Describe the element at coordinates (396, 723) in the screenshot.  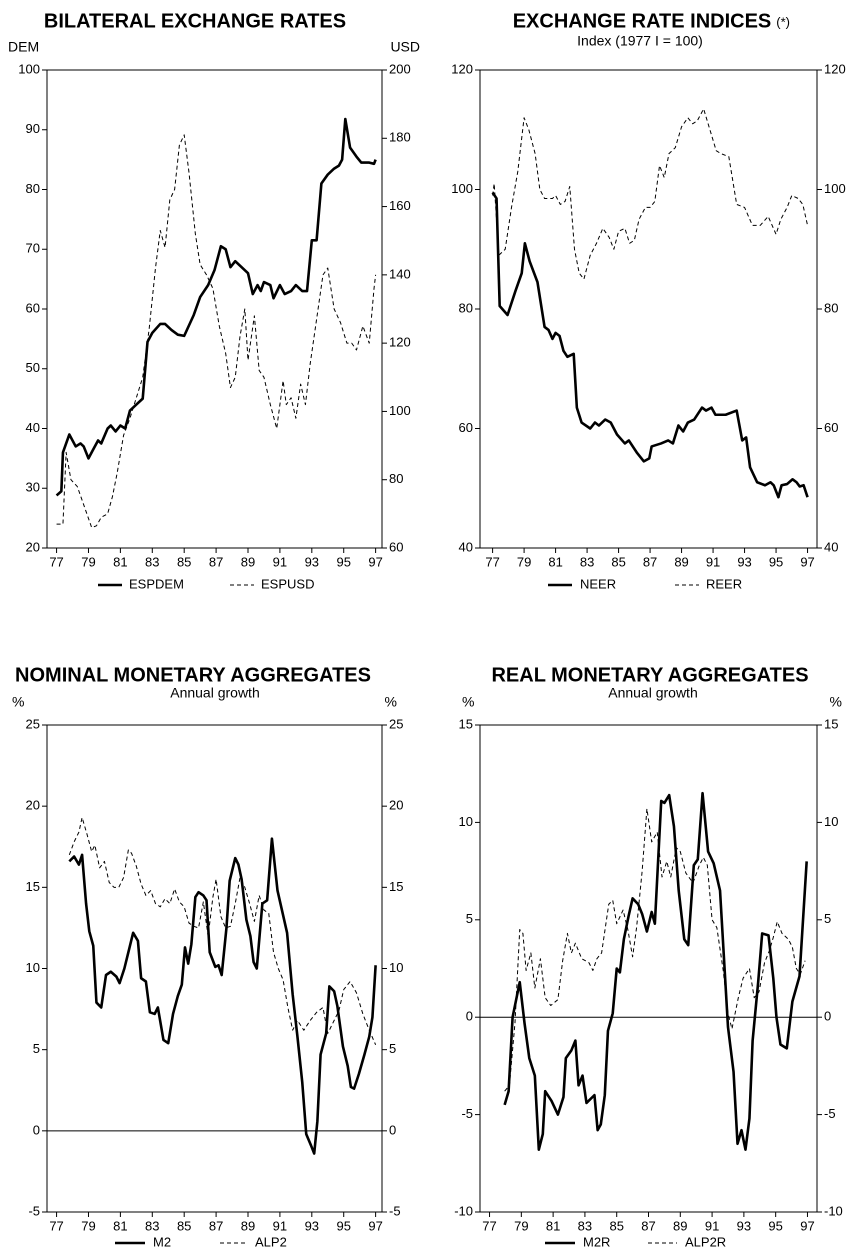
I see `y2-tick-label: 25` at that location.